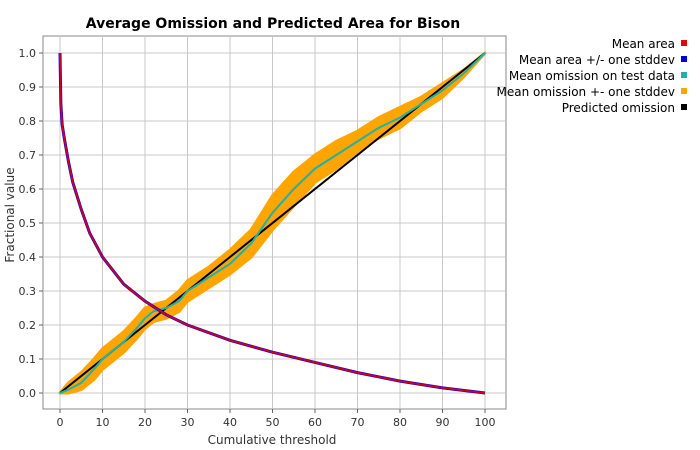 Image resolution: width=700 pixels, height=450 pixels. Describe the element at coordinates (103, 422) in the screenshot. I see `x-tick-label: 10` at that location.